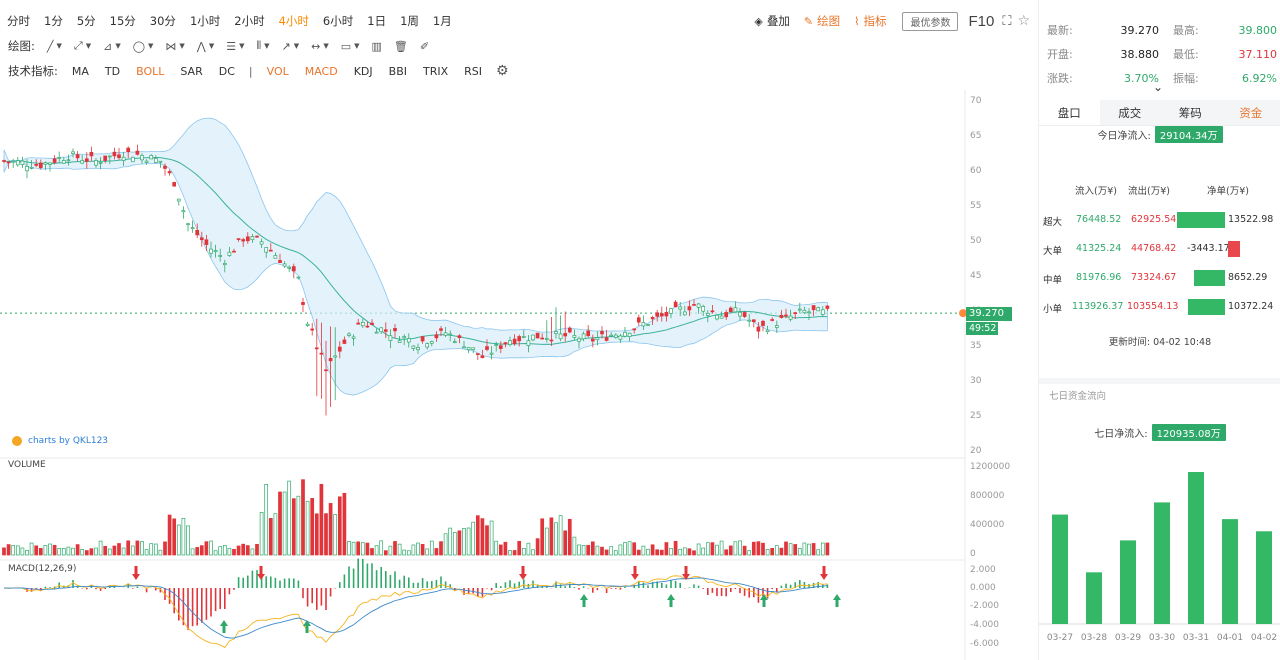 Image resolution: width=1280 pixels, height=660 pixels. Describe the element at coordinates (502, 71) in the screenshot. I see `gear-icon: ⚙` at that location.